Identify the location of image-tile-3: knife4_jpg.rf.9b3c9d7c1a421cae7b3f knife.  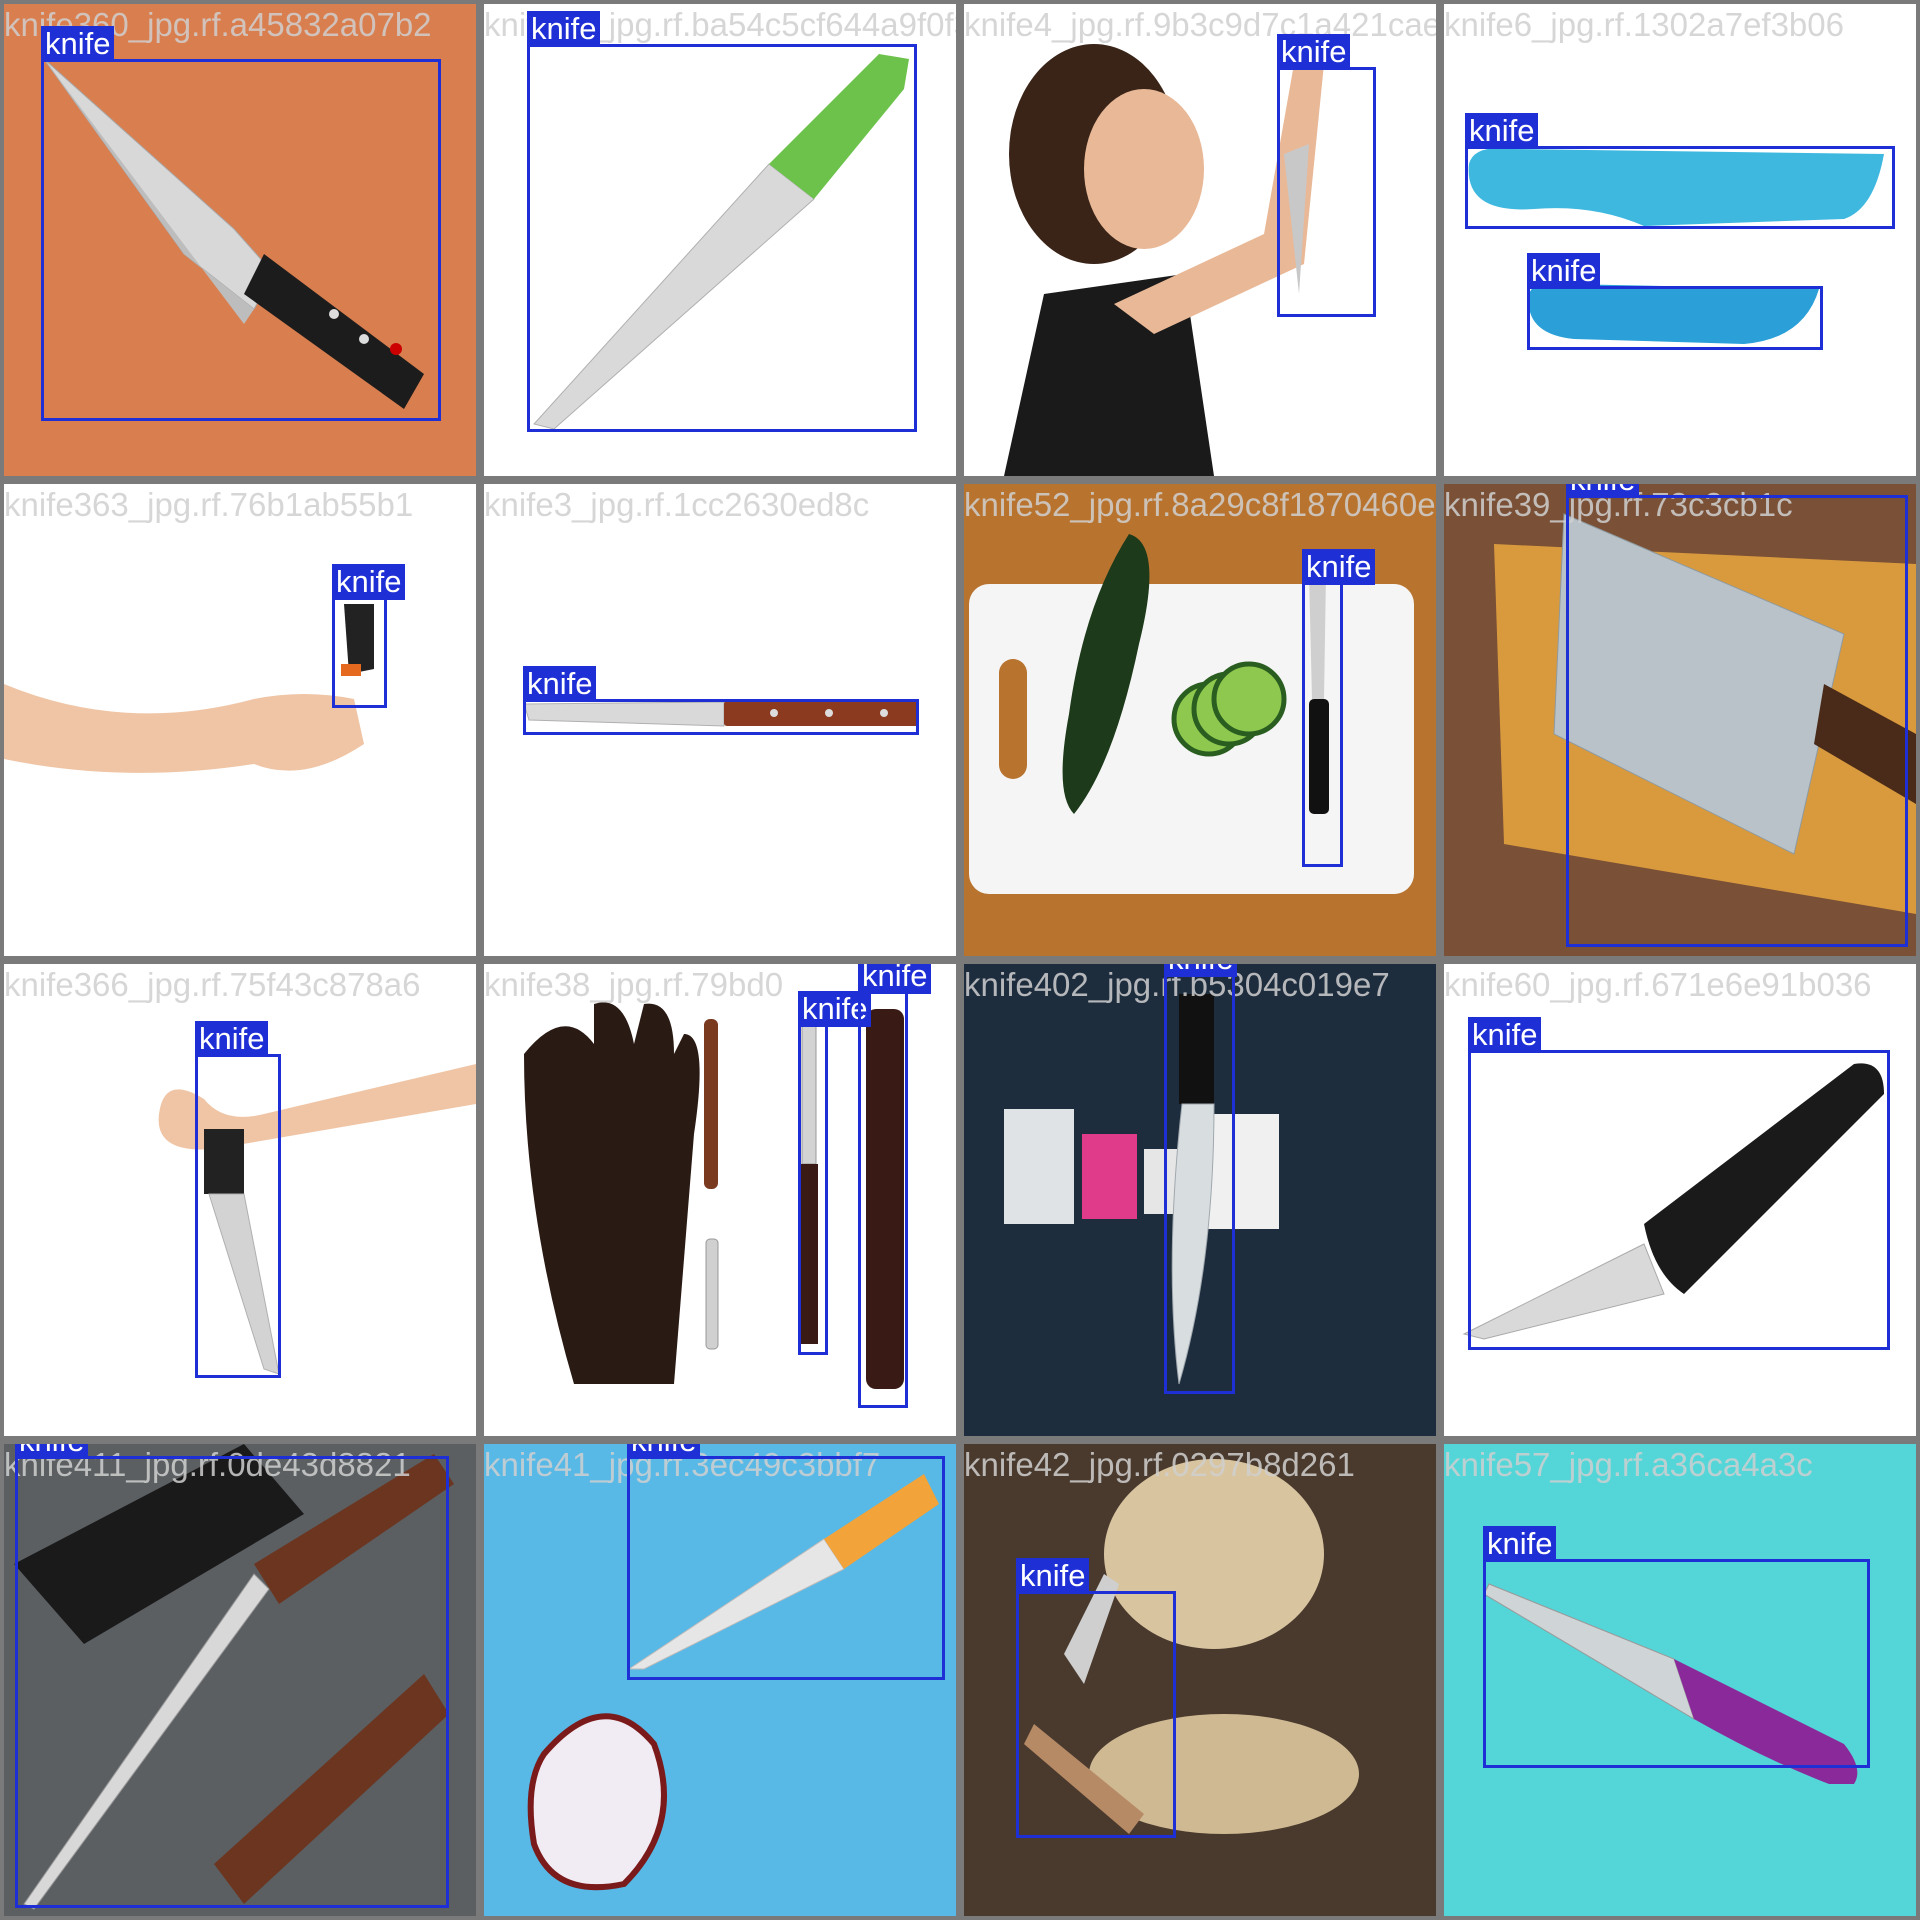
(1200, 240).